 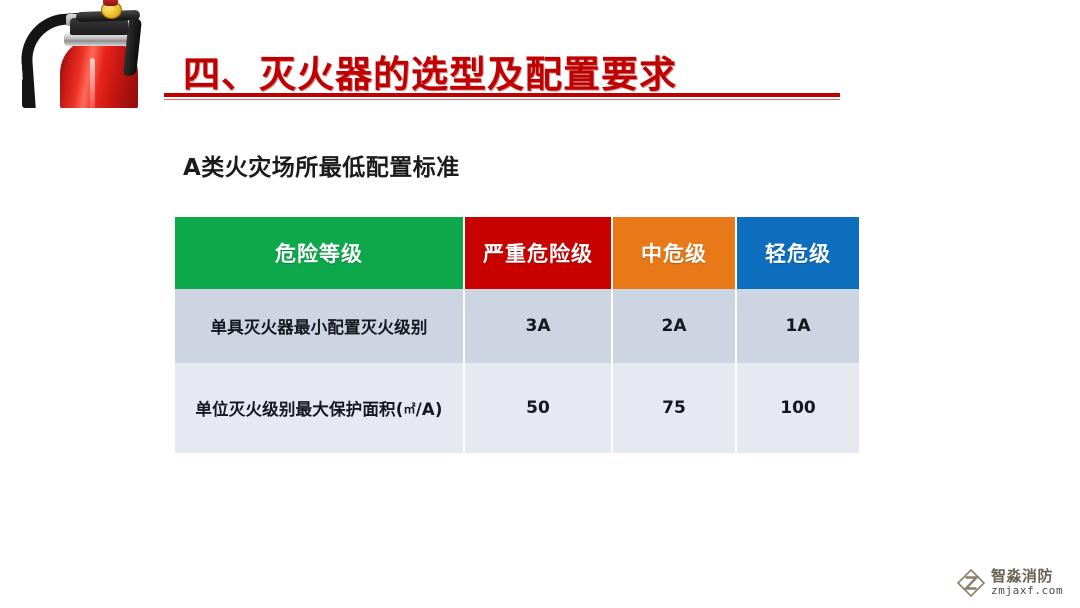 I want to click on extinguisher-pin-seal, so click(x=110, y=3).